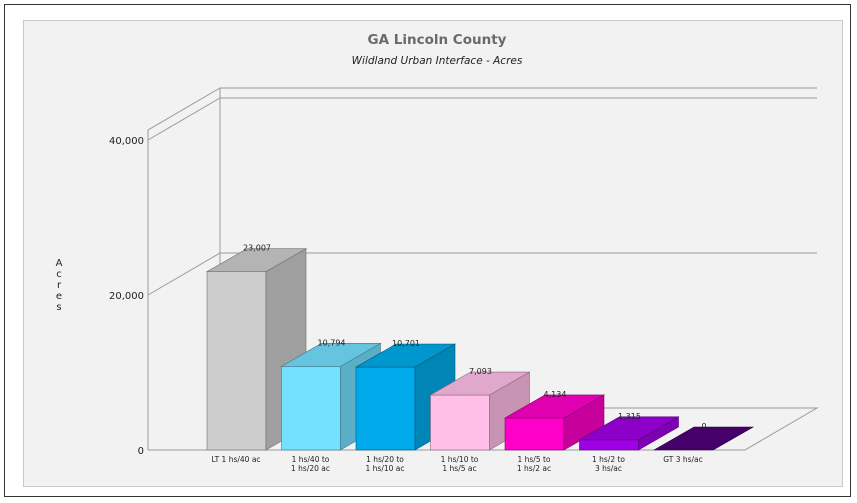 This screenshot has width=857, height=503. What do you see at coordinates (608, 459) in the screenshot?
I see `x-tick-label: 1 hs/2 to` at bounding box center [608, 459].